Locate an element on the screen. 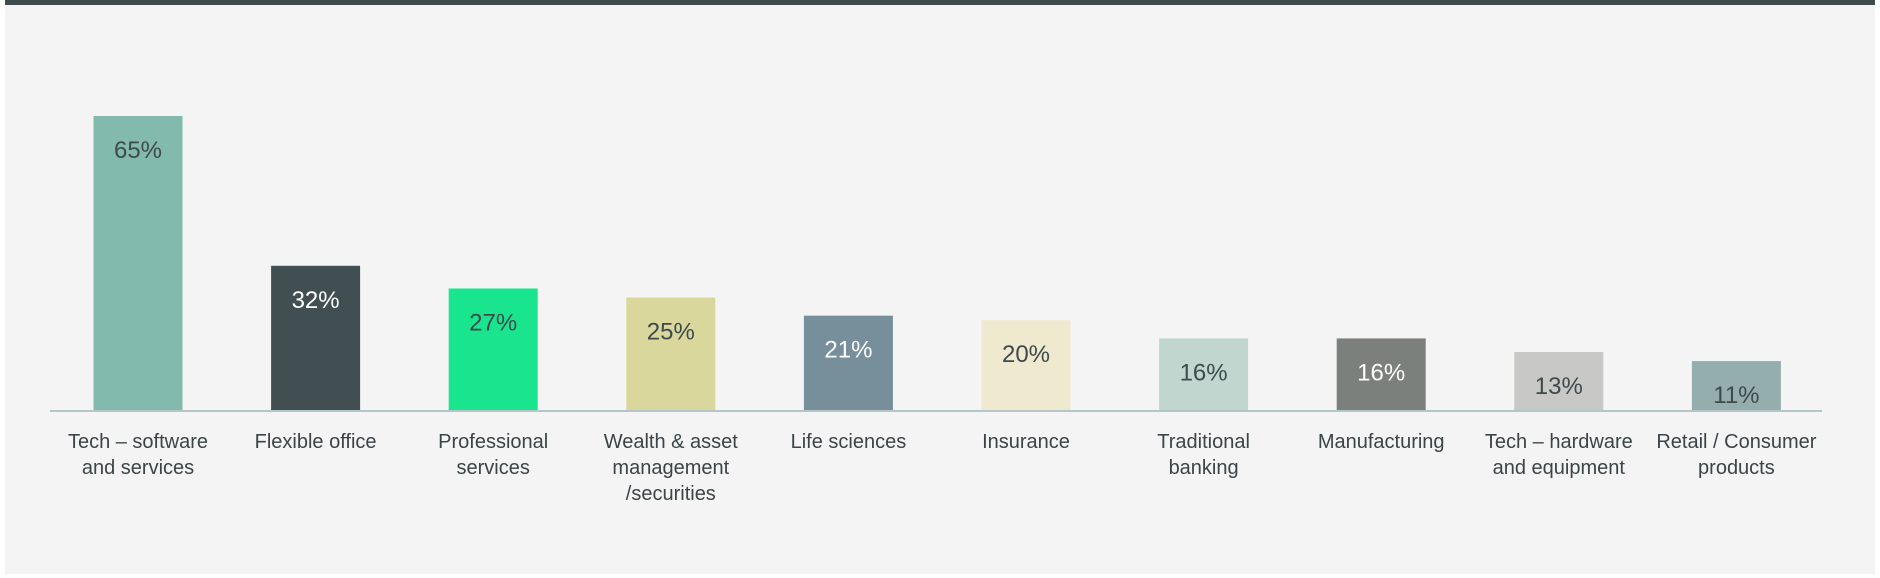 The image size is (1880, 578). bar-value-label: 32% is located at coordinates (316, 300).